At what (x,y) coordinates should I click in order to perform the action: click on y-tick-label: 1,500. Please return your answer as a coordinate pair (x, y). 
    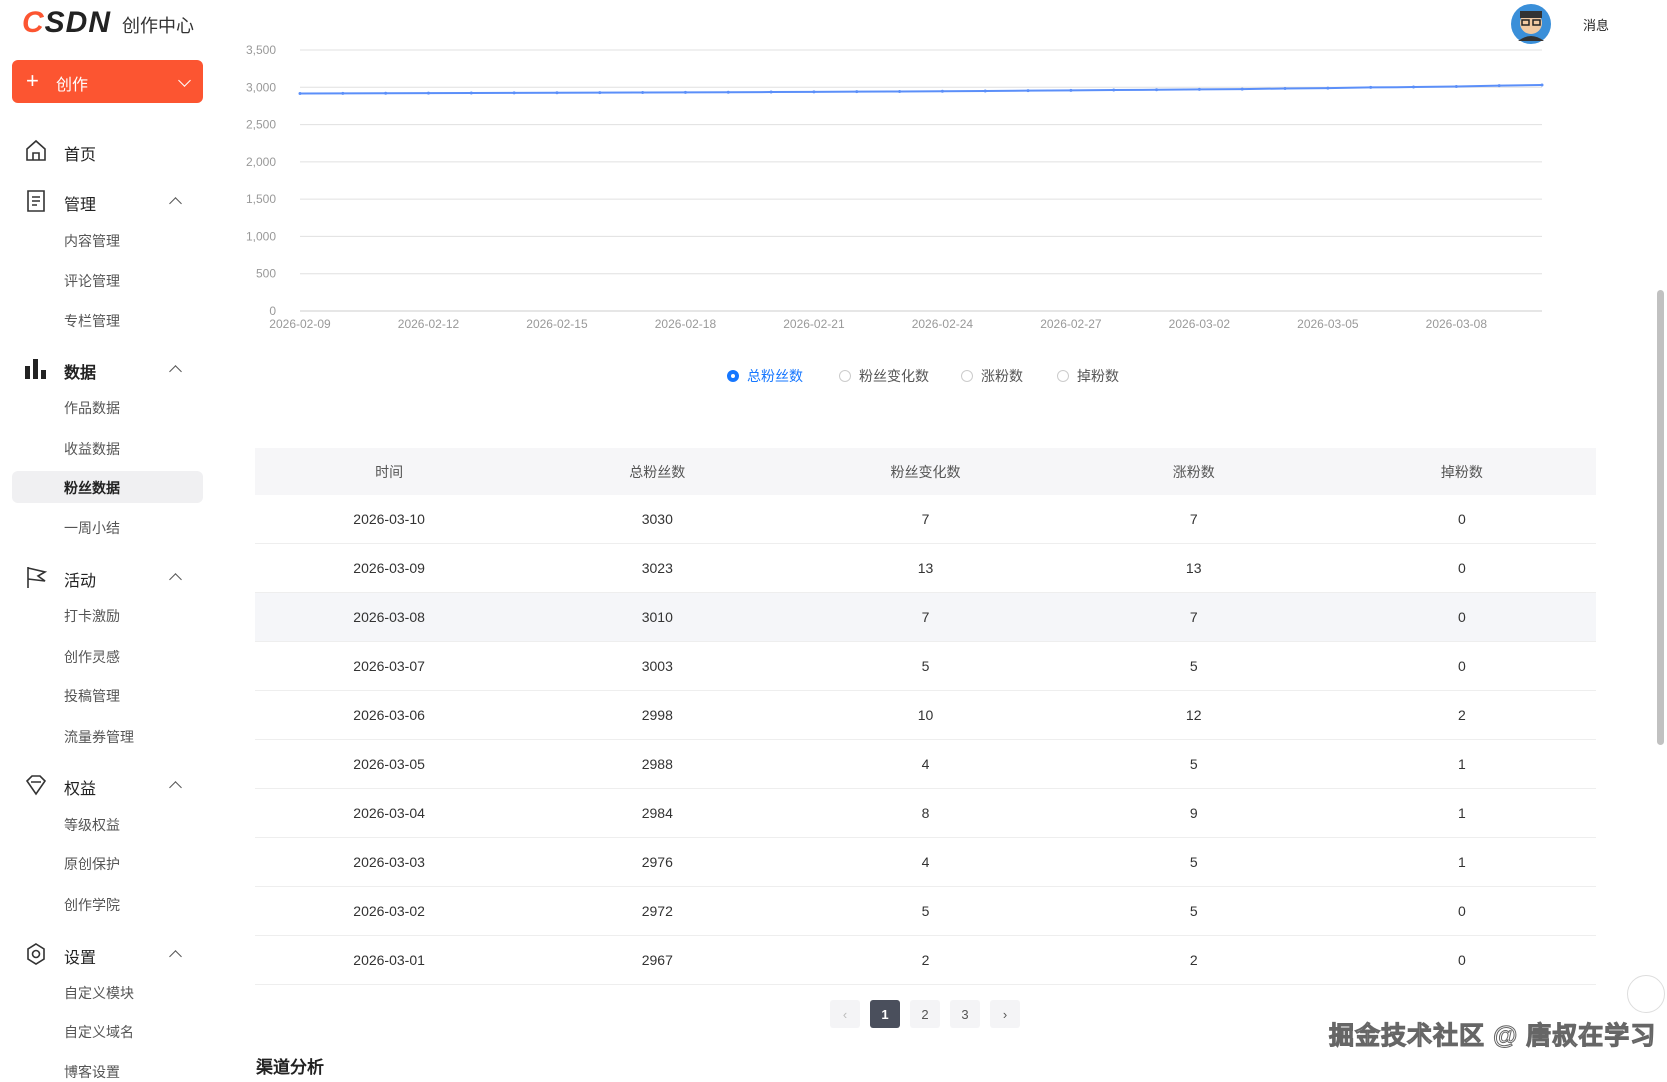
    Looking at the image, I should click on (261, 199).